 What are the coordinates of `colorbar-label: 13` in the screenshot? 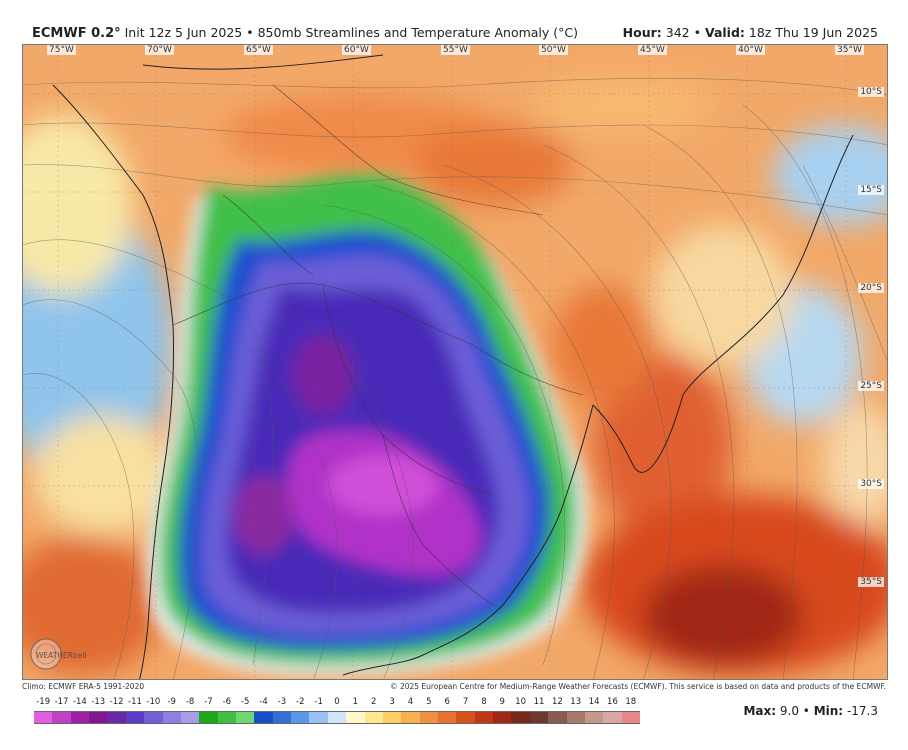 It's located at (576, 702).